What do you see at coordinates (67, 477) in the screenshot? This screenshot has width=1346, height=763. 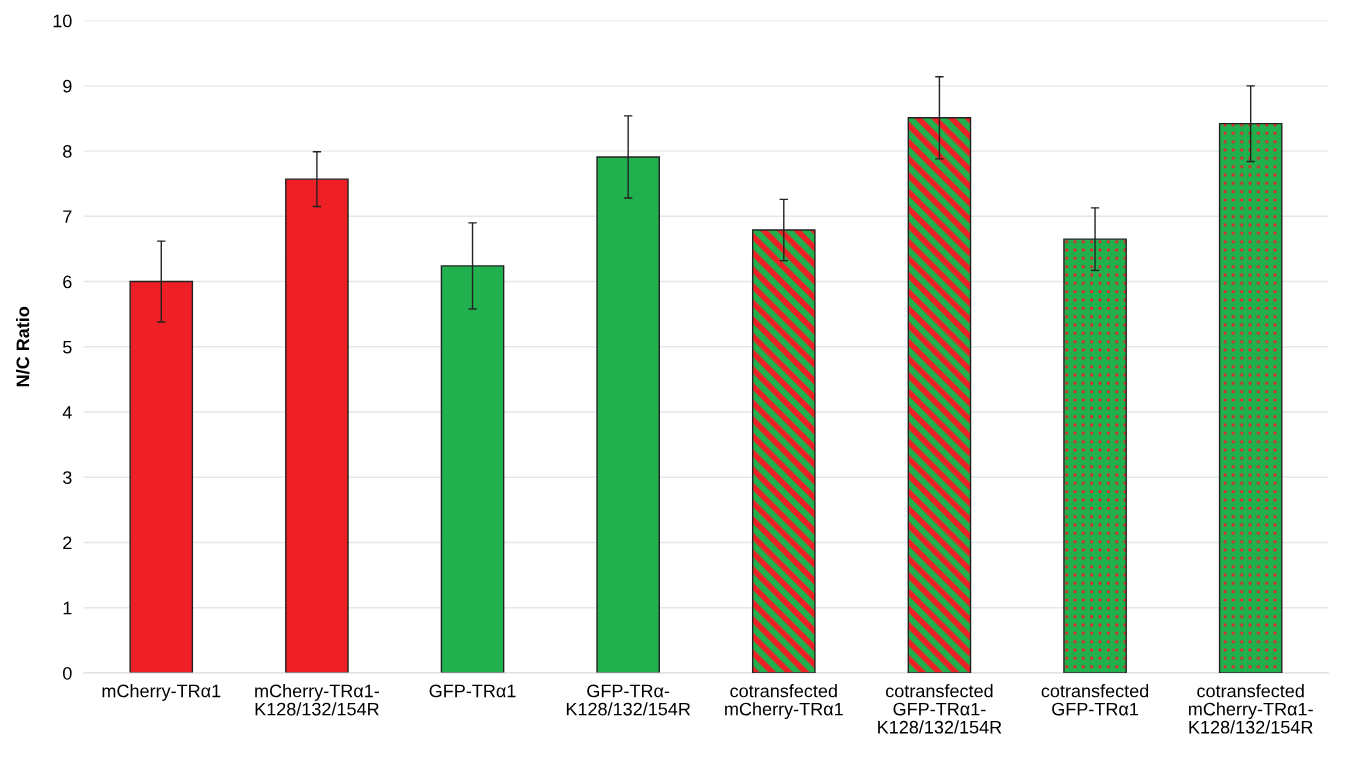 I see `y-tick-label: 3` at bounding box center [67, 477].